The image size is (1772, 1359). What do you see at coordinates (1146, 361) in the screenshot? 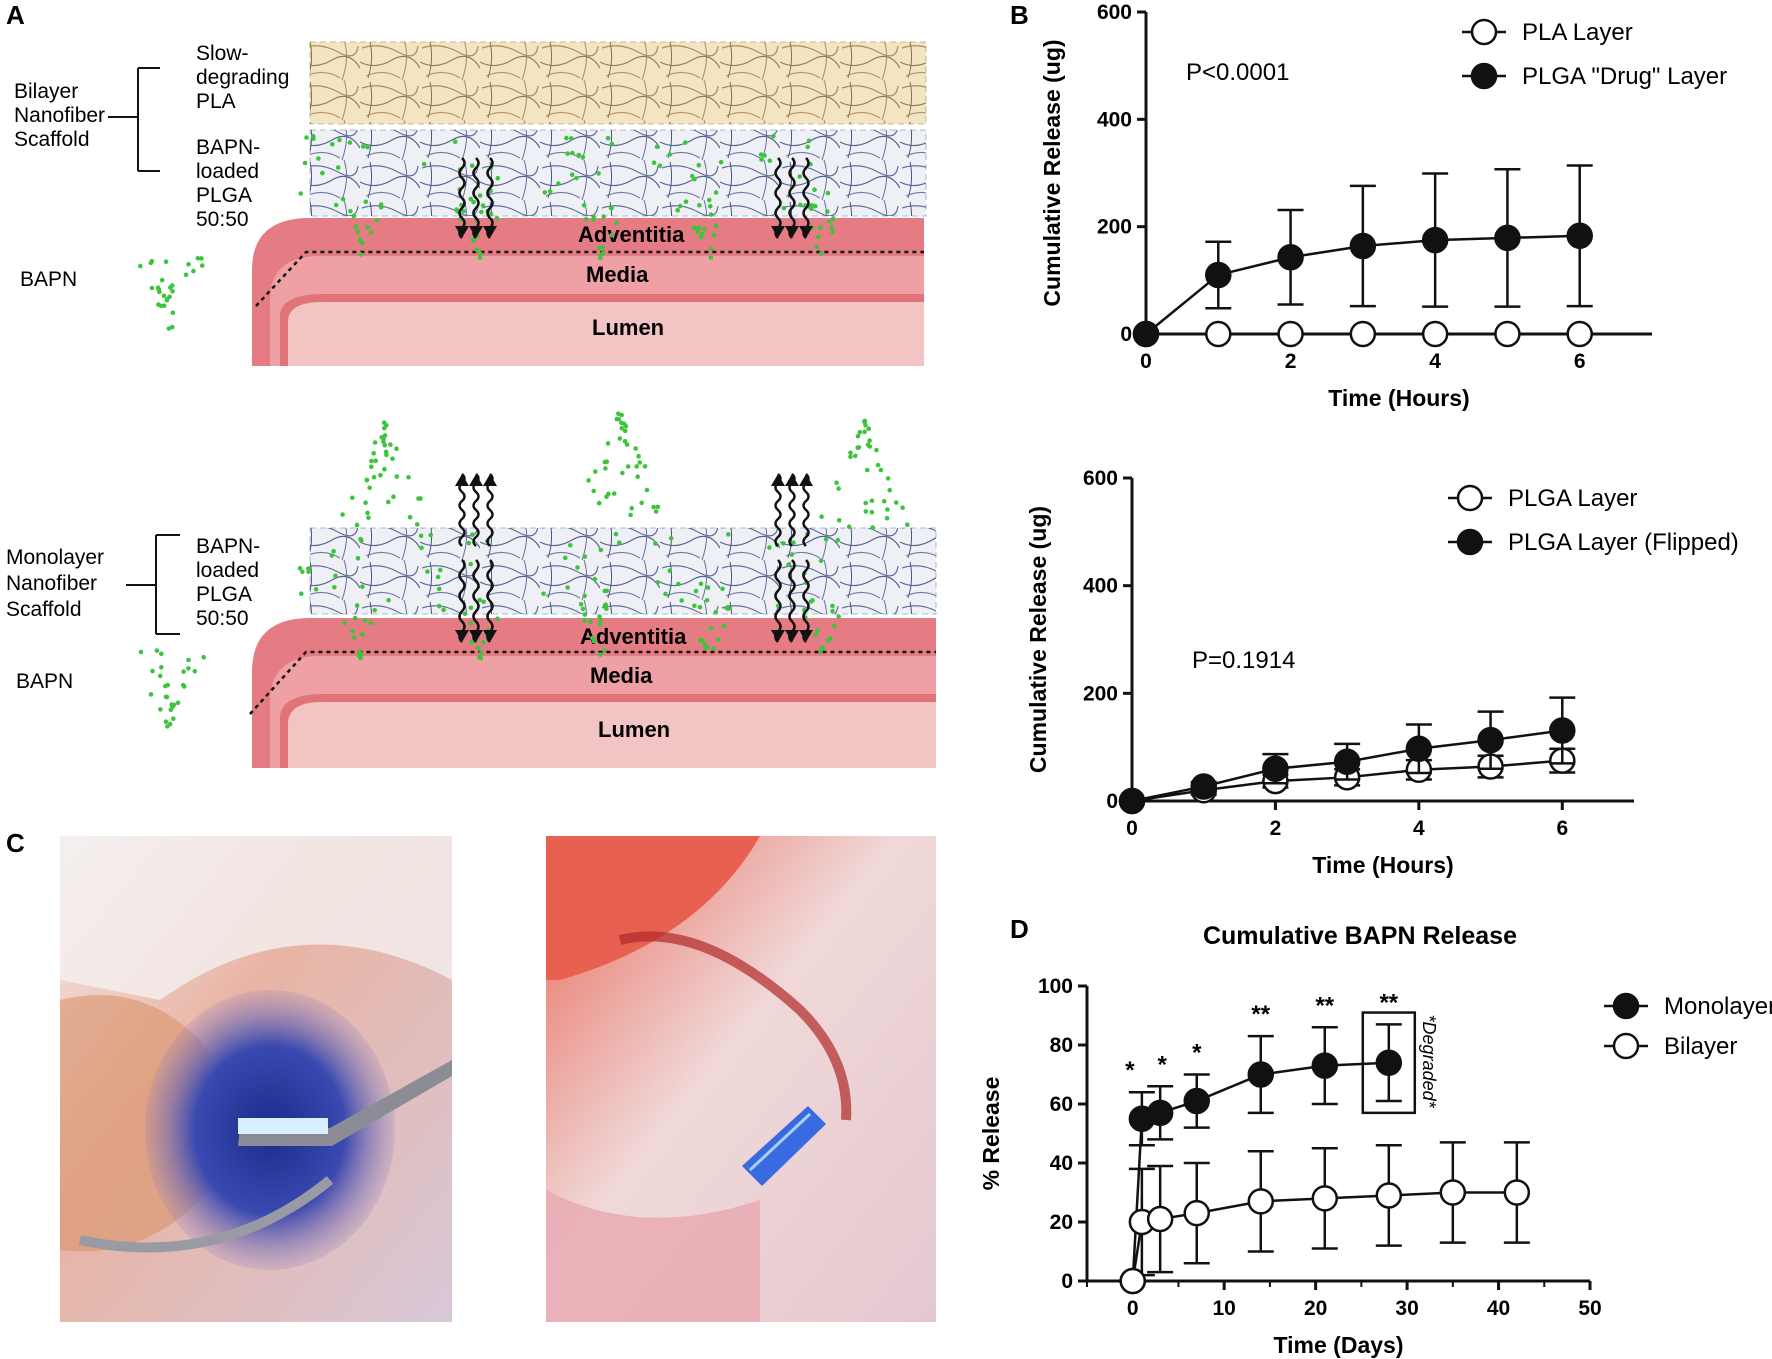
I see `x-tick-label: 0` at bounding box center [1146, 361].